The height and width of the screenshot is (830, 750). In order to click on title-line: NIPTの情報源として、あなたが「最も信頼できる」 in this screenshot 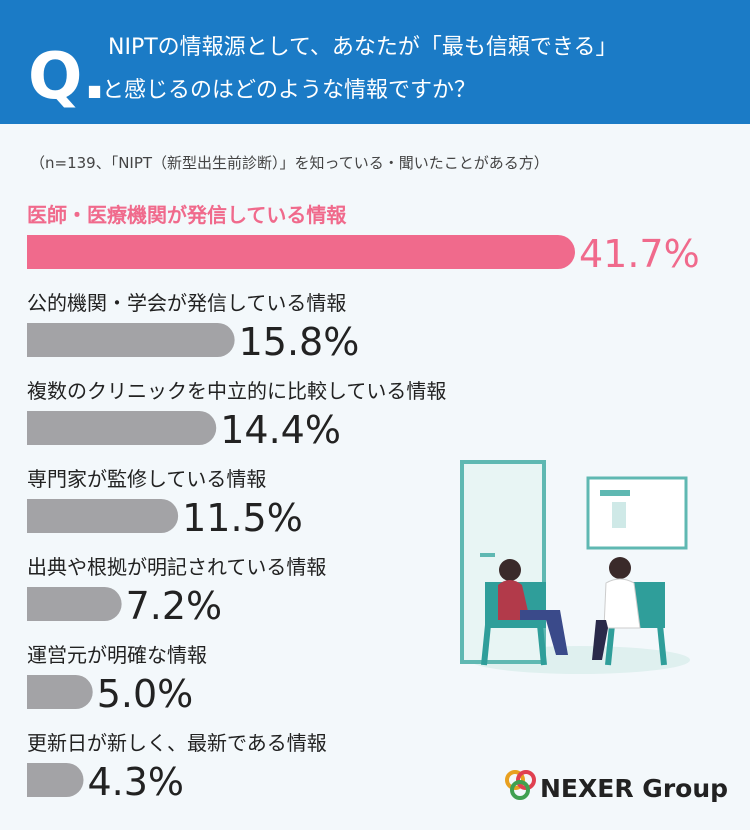, I will do `click(362, 47)`.